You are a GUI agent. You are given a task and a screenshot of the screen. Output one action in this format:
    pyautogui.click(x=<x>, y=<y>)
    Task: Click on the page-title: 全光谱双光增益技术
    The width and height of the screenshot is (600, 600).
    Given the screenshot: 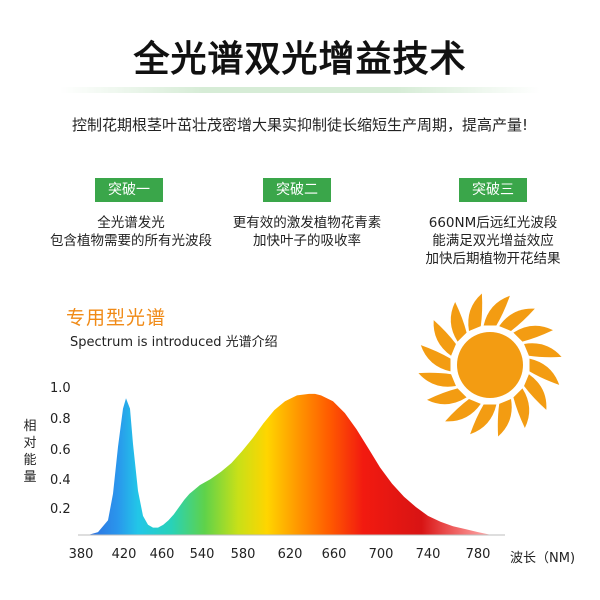 What is the action you would take?
    pyautogui.click(x=300, y=59)
    